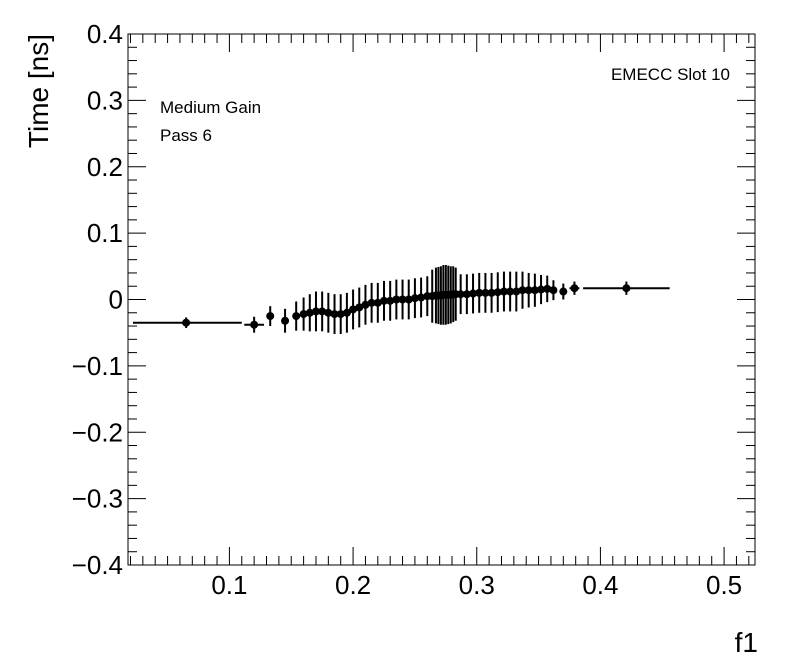 The height and width of the screenshot is (672, 796). I want to click on x-tick-label: 0.2, so click(353, 585).